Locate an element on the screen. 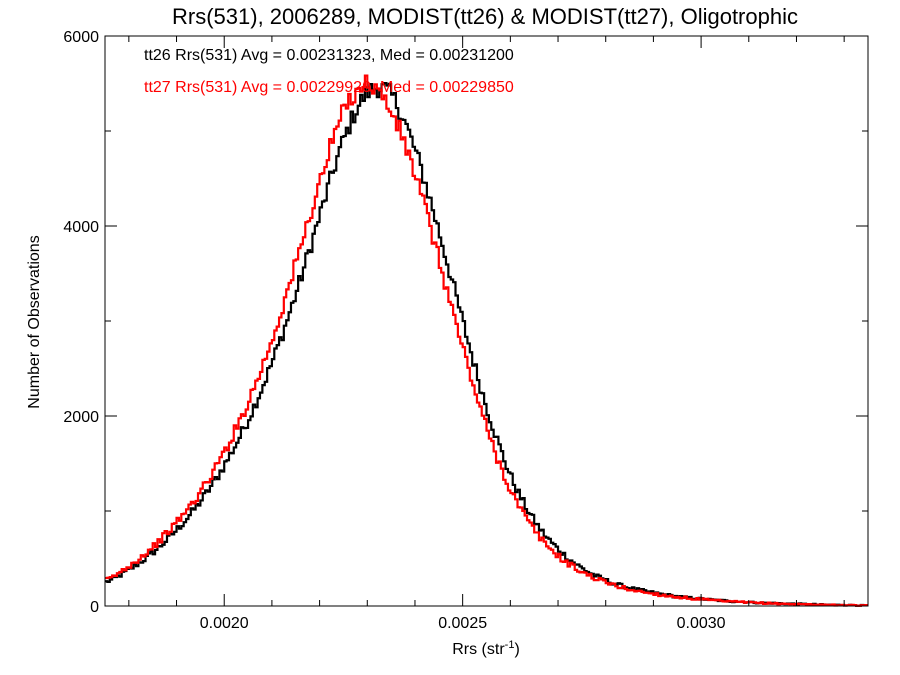 The height and width of the screenshot is (675, 900). x-tick-label: 0.0025 is located at coordinates (462, 623).